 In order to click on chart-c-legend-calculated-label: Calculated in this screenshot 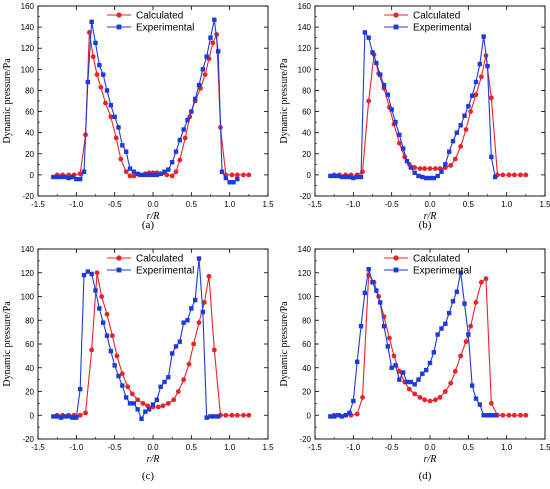, I will do `click(159, 259)`.